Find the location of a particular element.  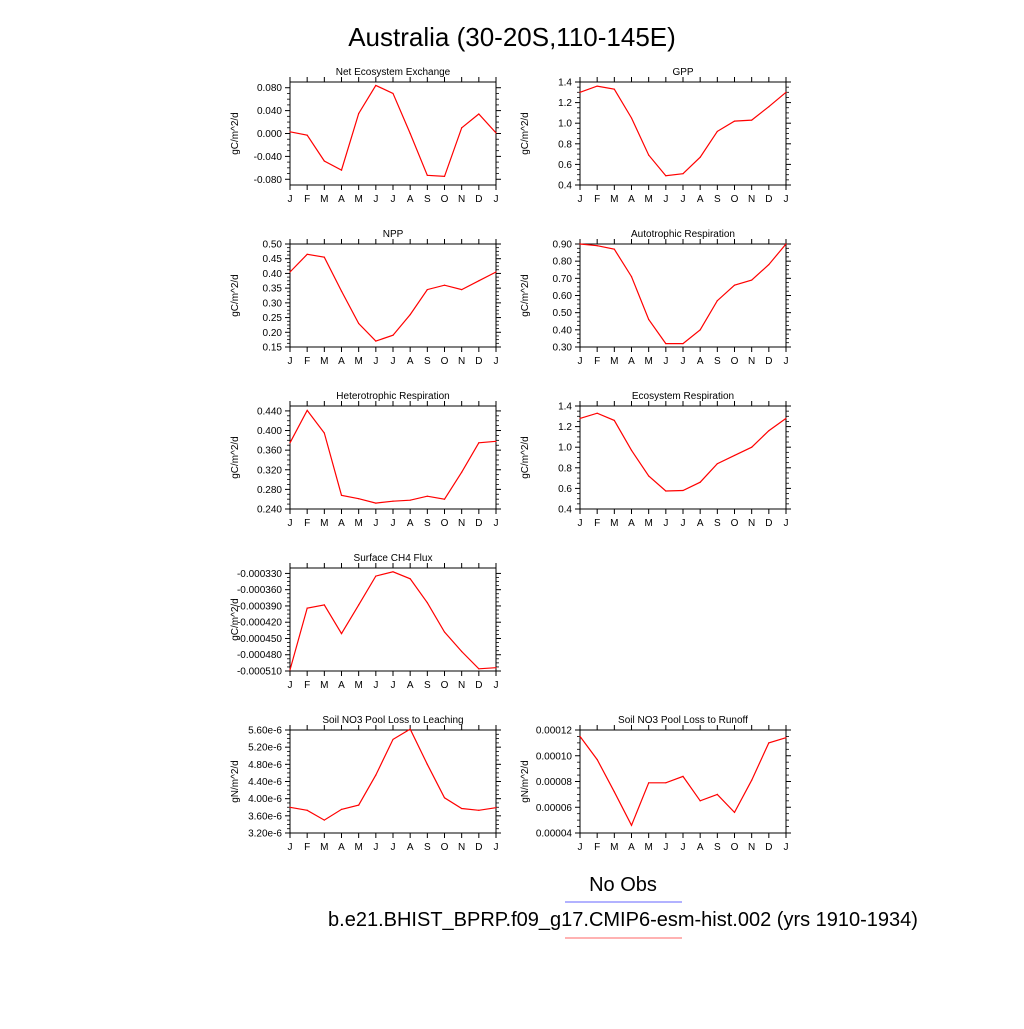

y-tick-label: 4.80e-6 is located at coordinates (265, 765).